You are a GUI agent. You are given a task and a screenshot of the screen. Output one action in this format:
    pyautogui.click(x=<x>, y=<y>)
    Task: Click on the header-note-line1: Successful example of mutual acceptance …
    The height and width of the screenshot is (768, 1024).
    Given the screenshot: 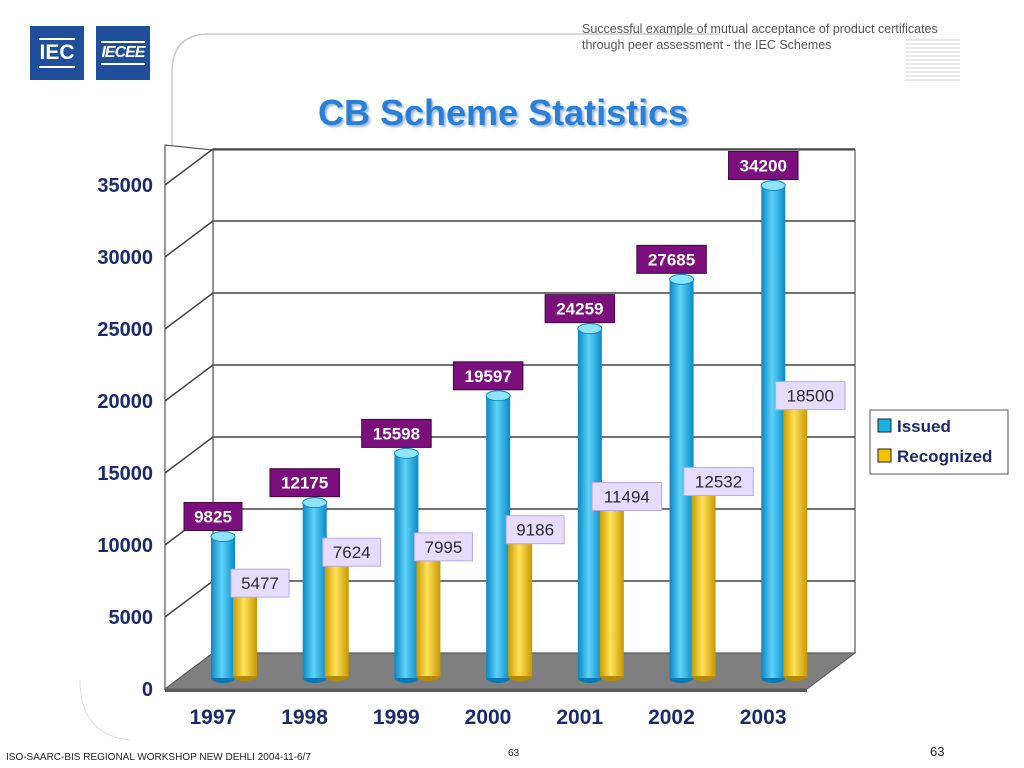 What is the action you would take?
    pyautogui.click(x=760, y=29)
    